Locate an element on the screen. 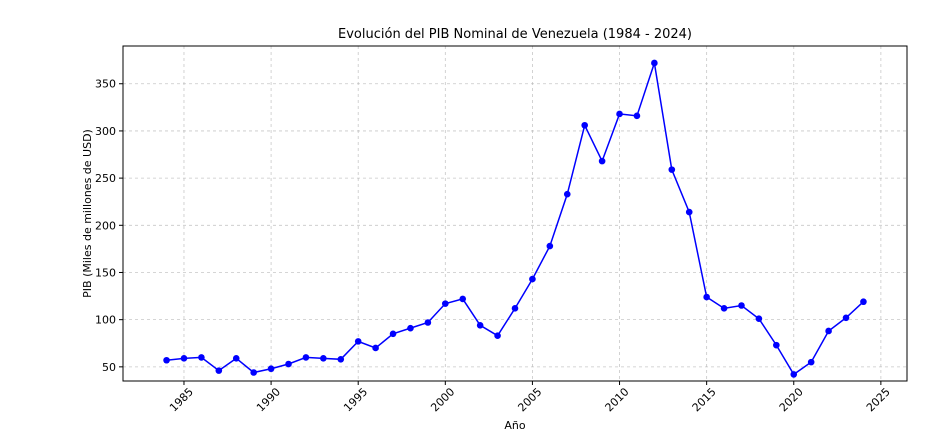 Image resolution: width=941 pixels, height=445 pixels. x-tick-label: 2020 is located at coordinates (791, 399).